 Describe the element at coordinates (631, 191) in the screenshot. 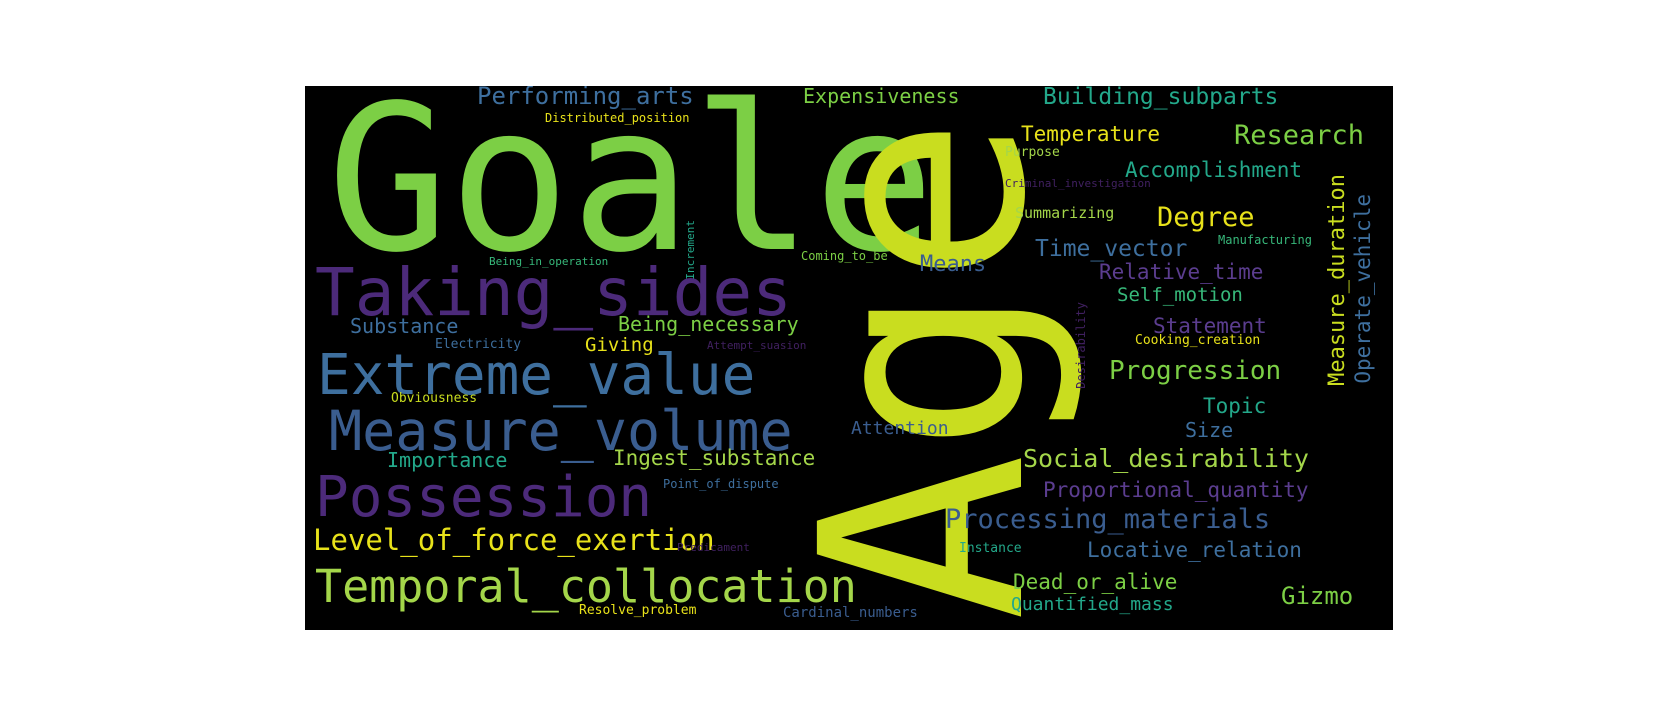

I see `word-goale: Goale` at that location.